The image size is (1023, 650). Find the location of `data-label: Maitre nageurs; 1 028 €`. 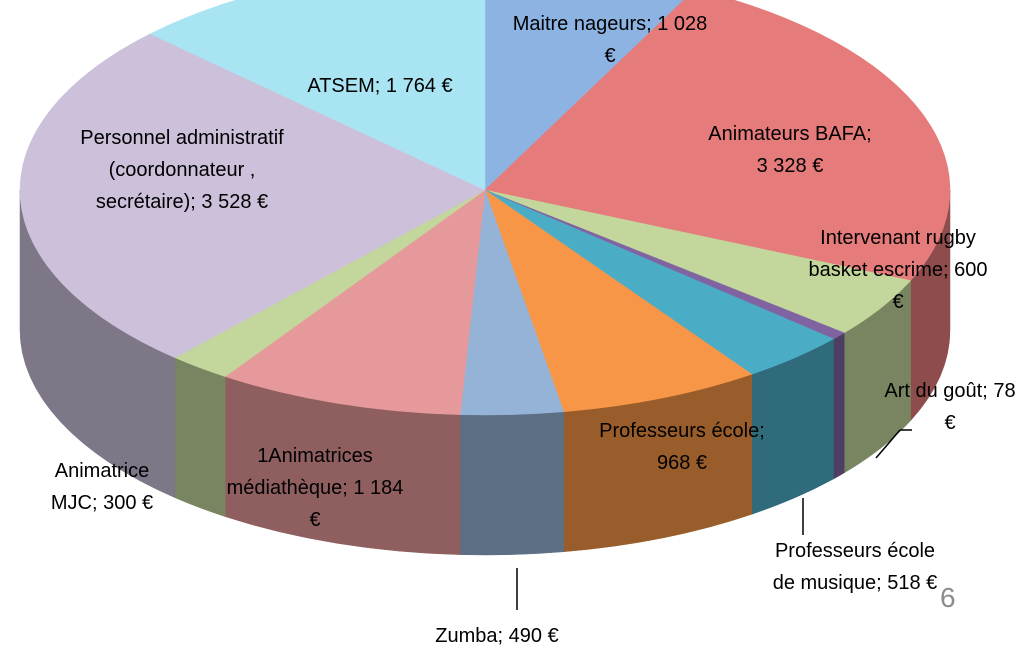

data-label: Maitre nageurs; 1 028 € is located at coordinates (610, 40).